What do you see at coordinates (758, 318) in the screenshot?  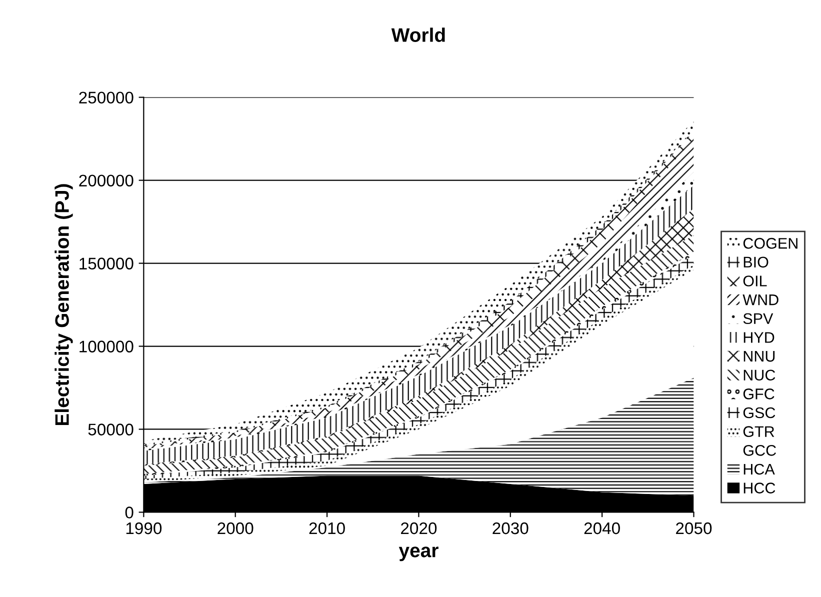 I see `legend-label: SPV` at bounding box center [758, 318].